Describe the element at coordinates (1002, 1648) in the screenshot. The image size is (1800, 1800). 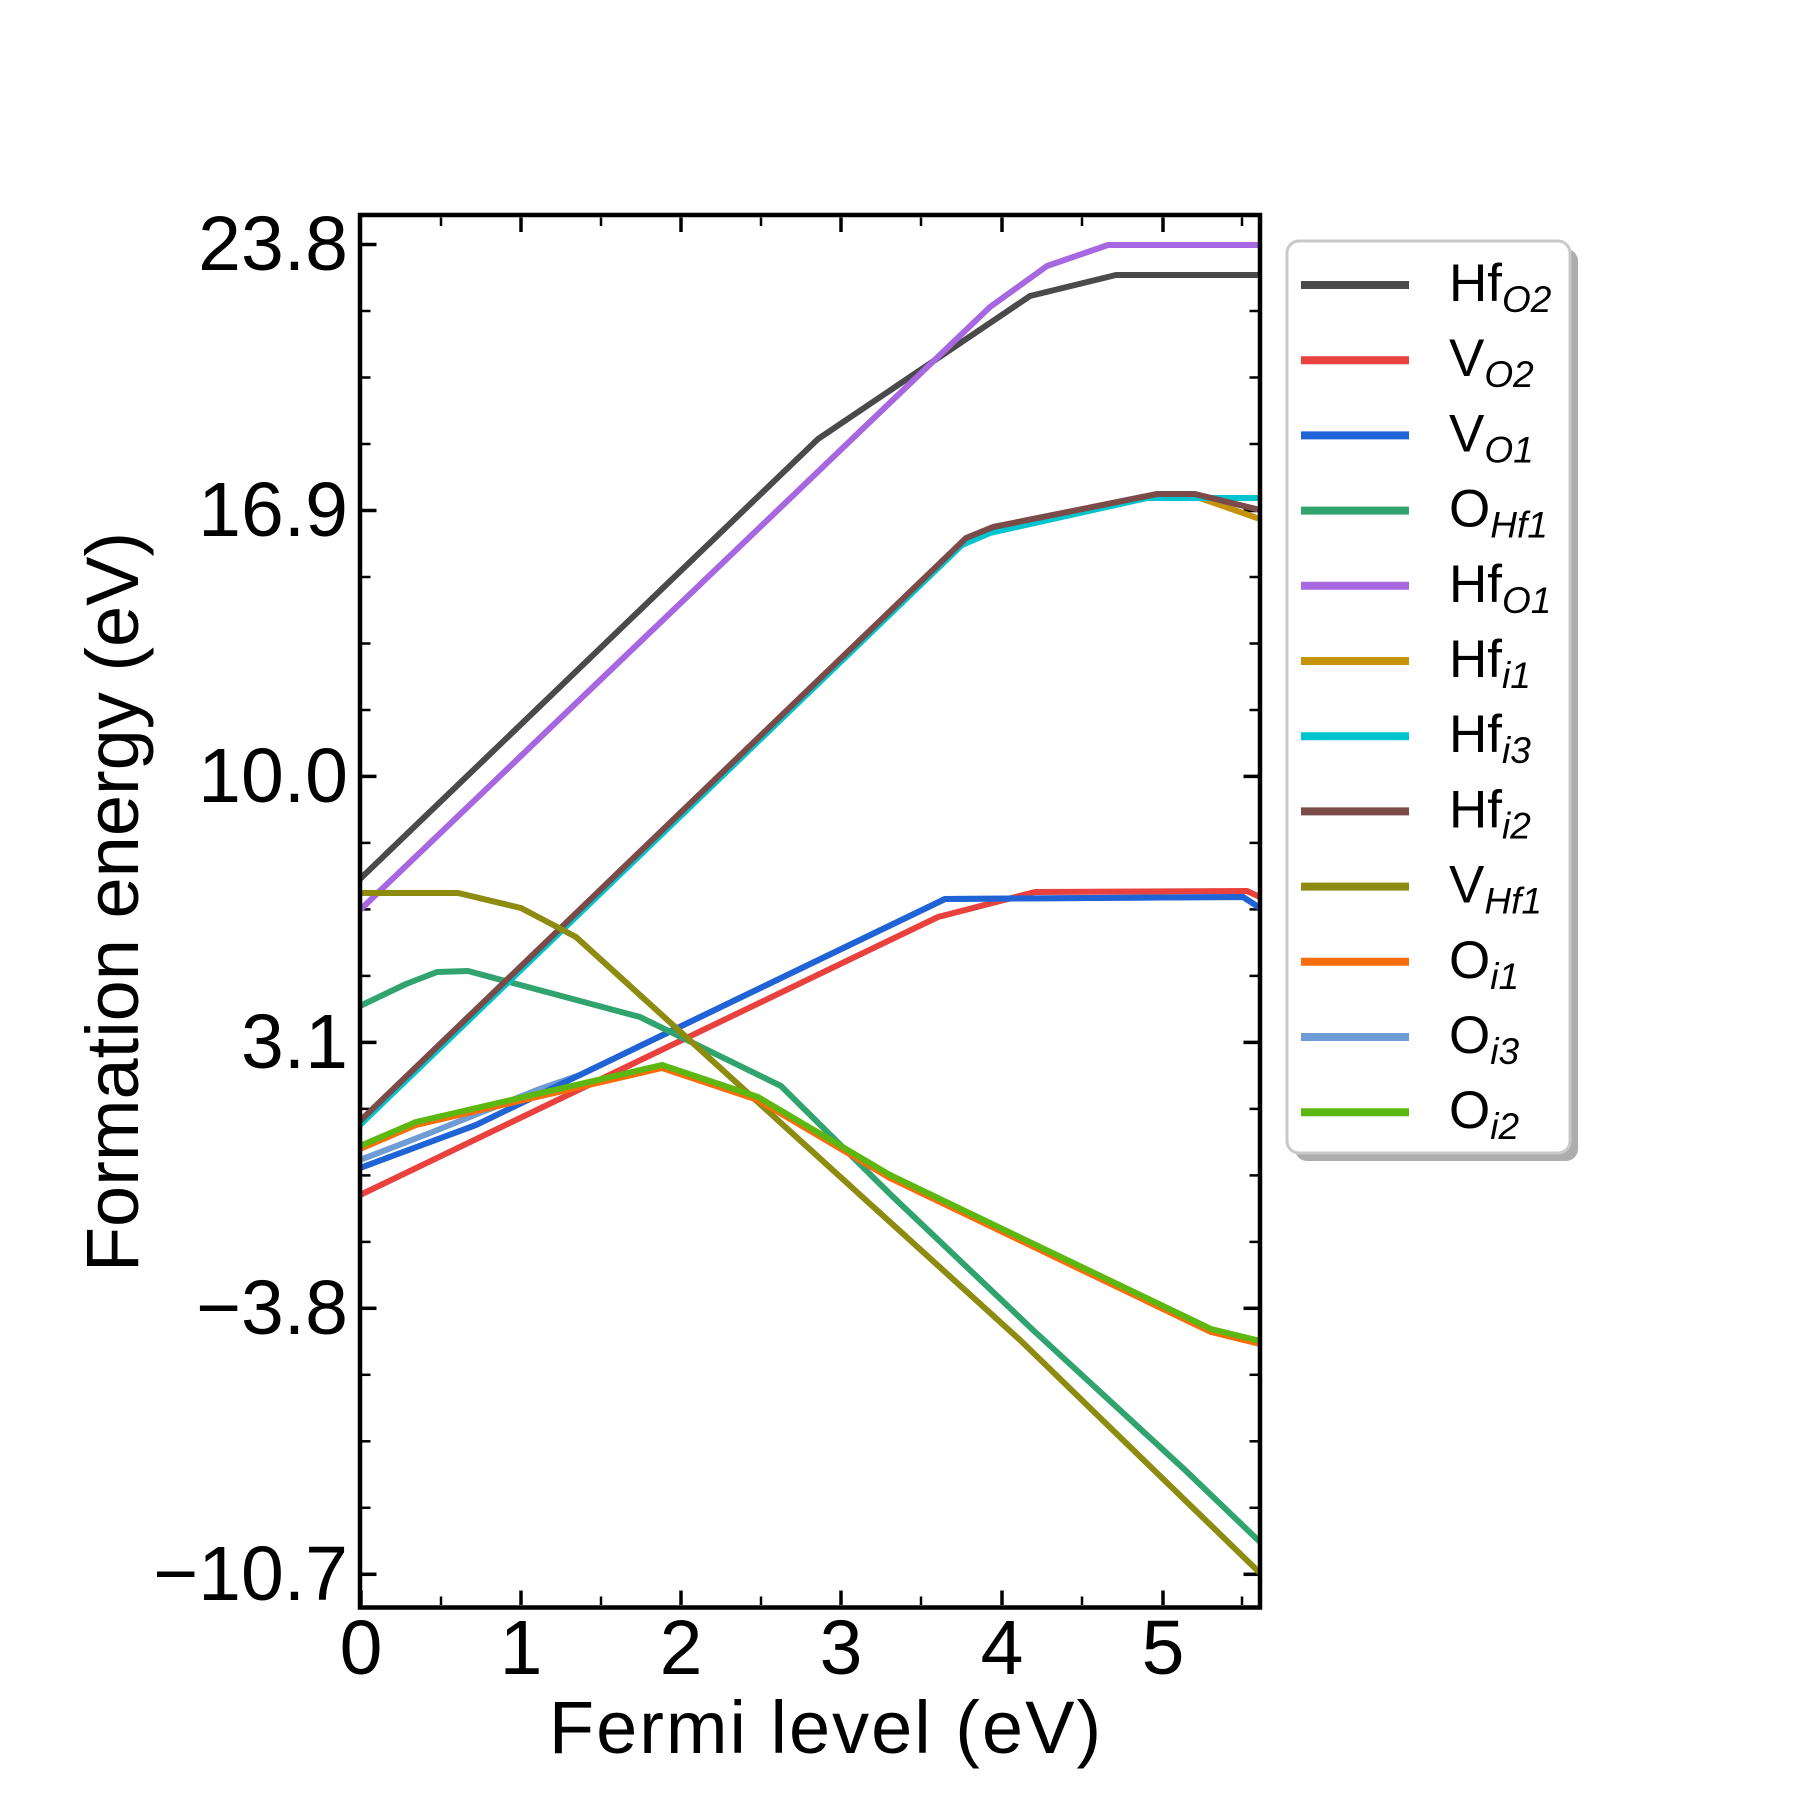
I see `svg-text: 4` at that location.